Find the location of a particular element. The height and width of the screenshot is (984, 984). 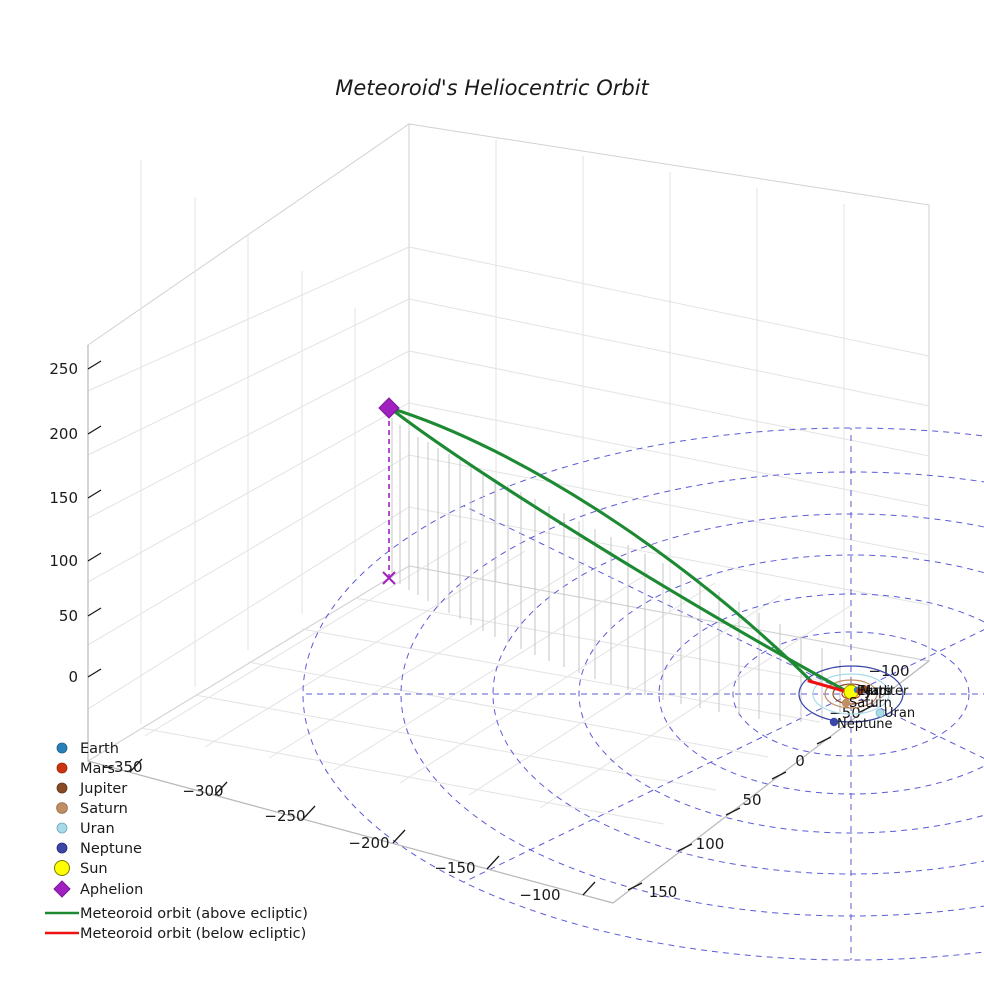

z-tick-0: 0 is located at coordinates (73, 677).